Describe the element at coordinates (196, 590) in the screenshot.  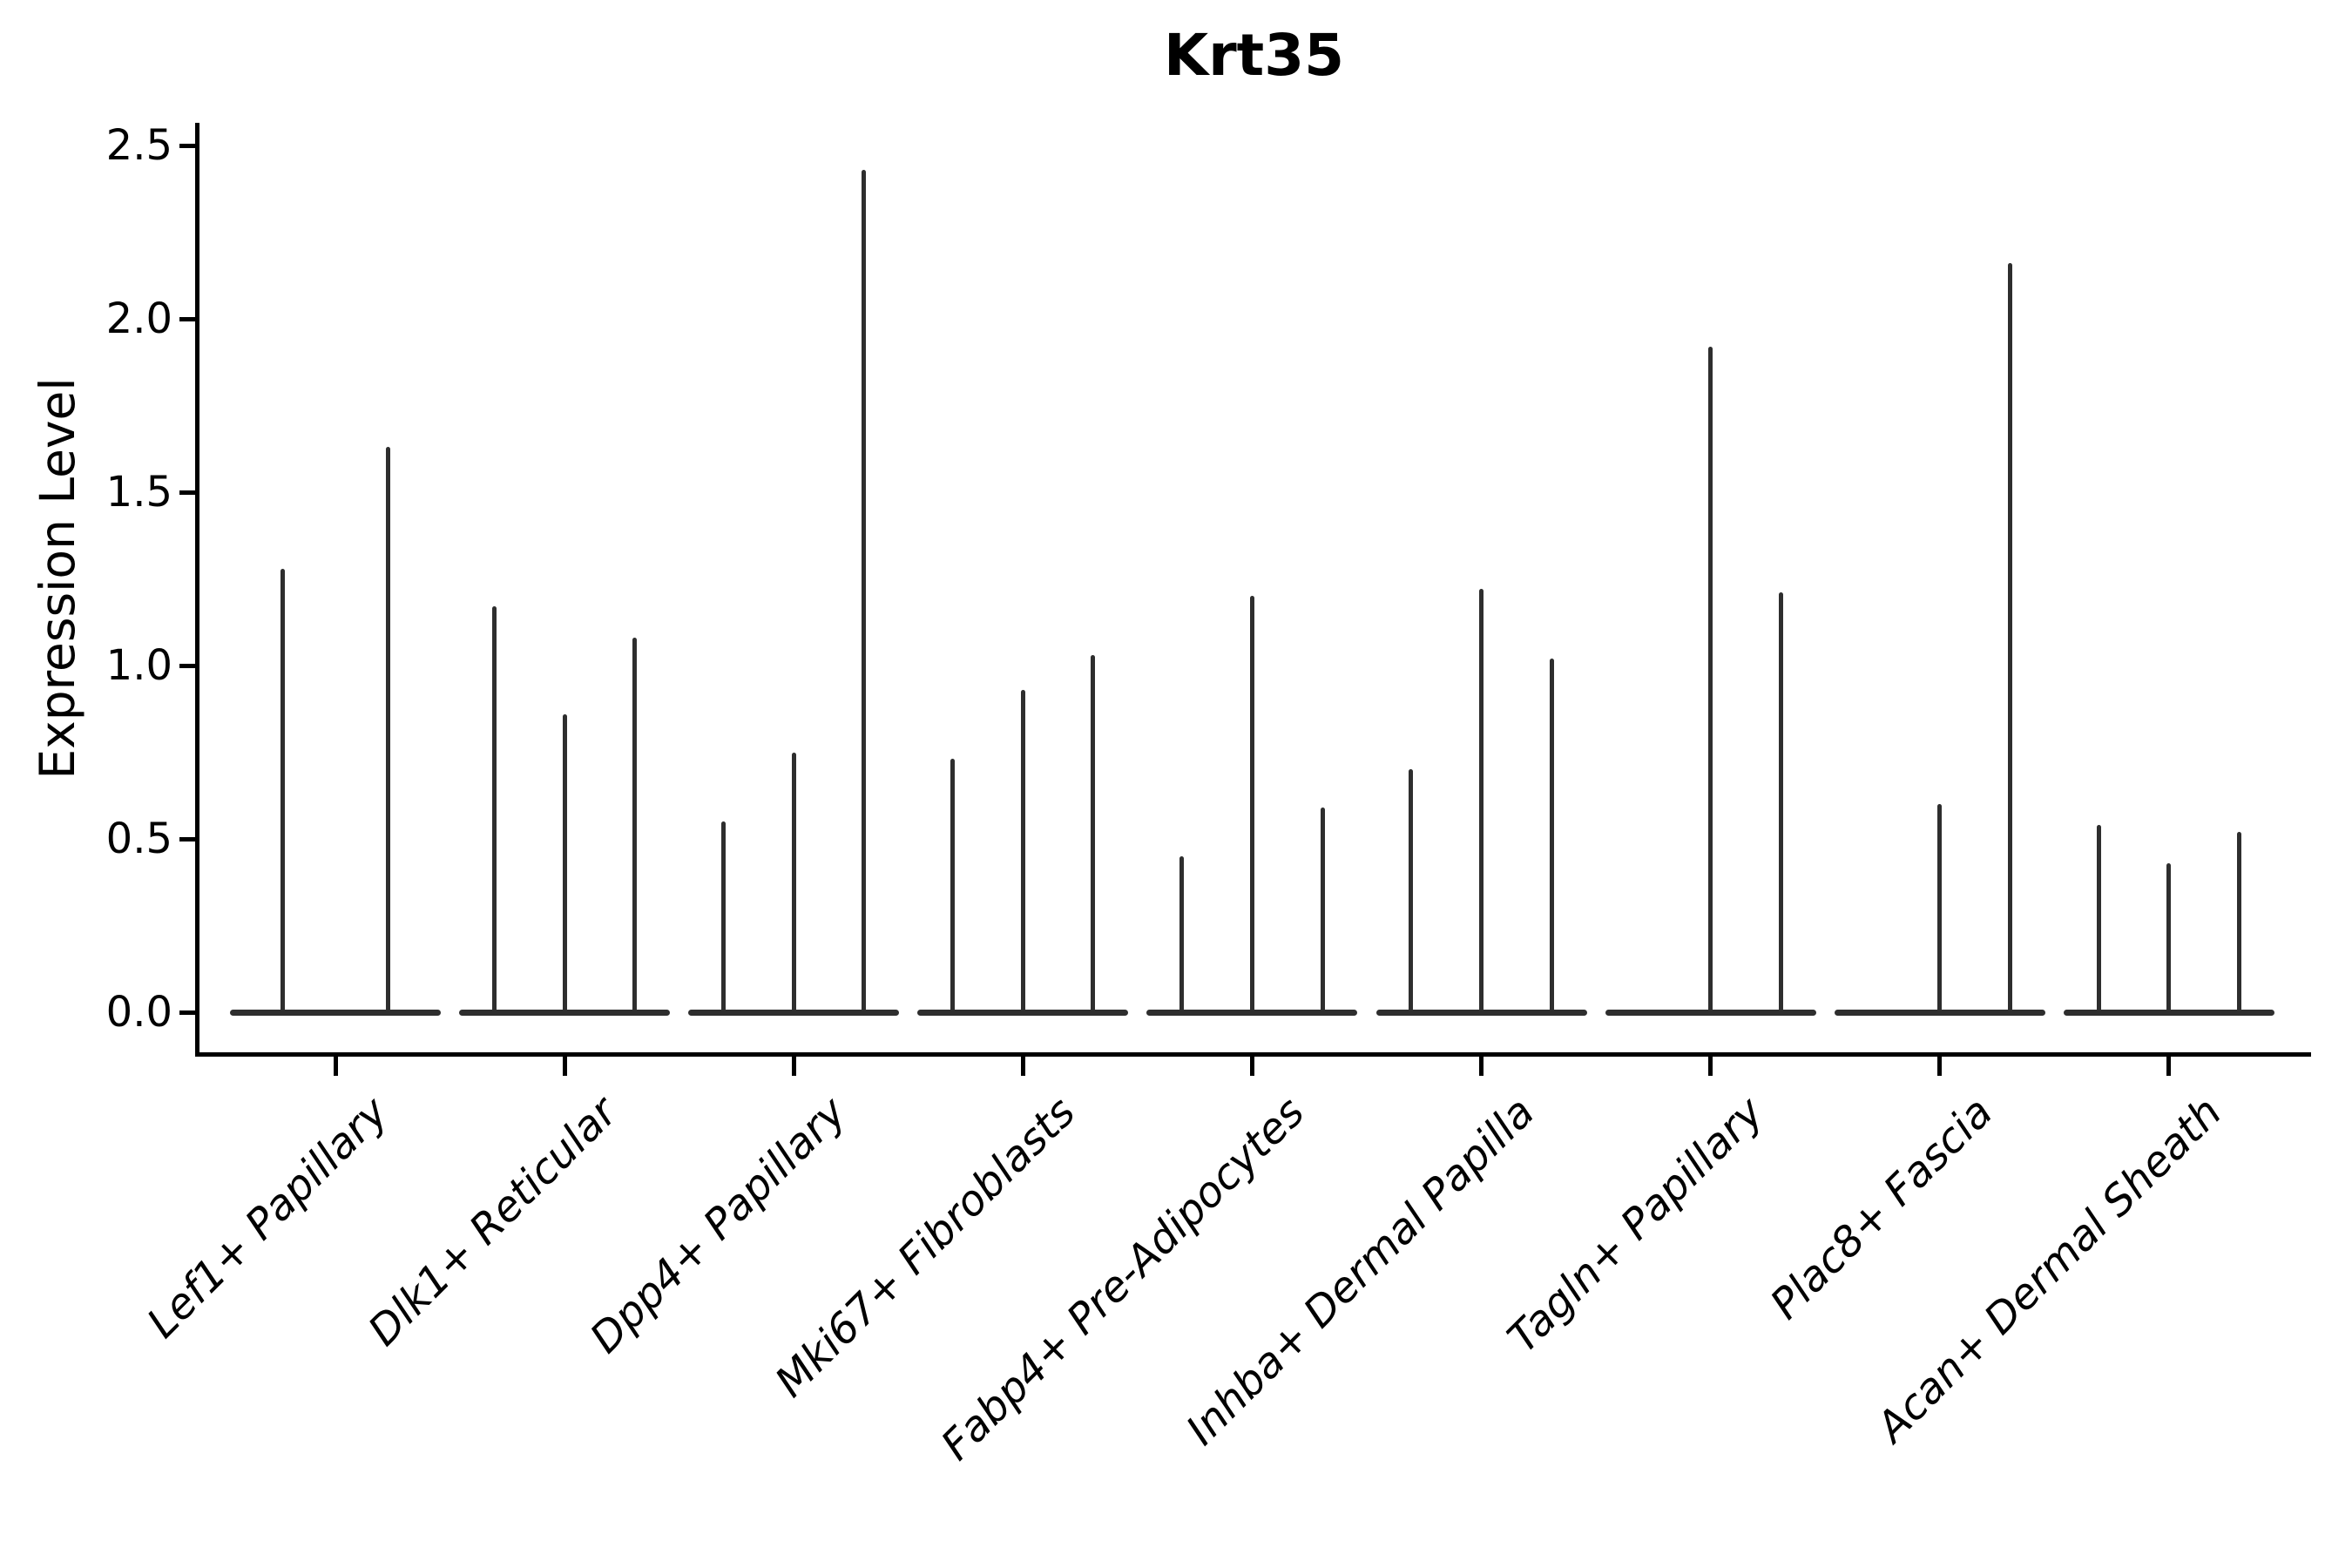
I see `y-axis-spine` at that location.